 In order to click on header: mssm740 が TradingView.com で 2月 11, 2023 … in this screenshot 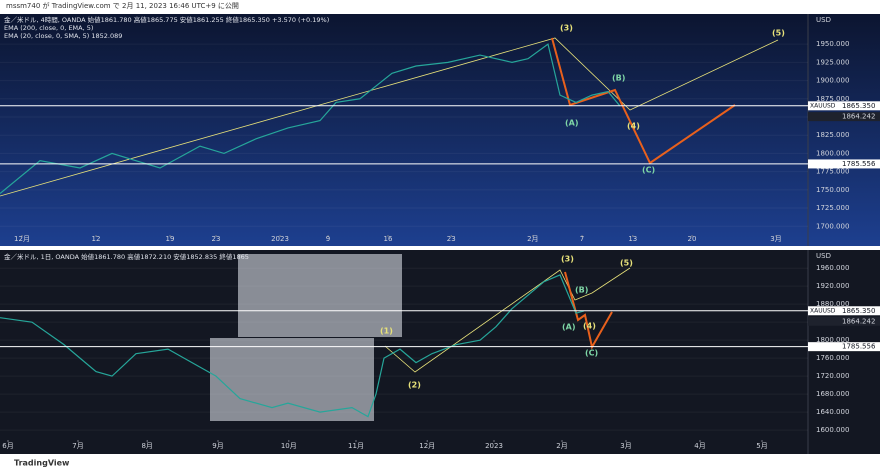, I will do `click(122, 5)`.